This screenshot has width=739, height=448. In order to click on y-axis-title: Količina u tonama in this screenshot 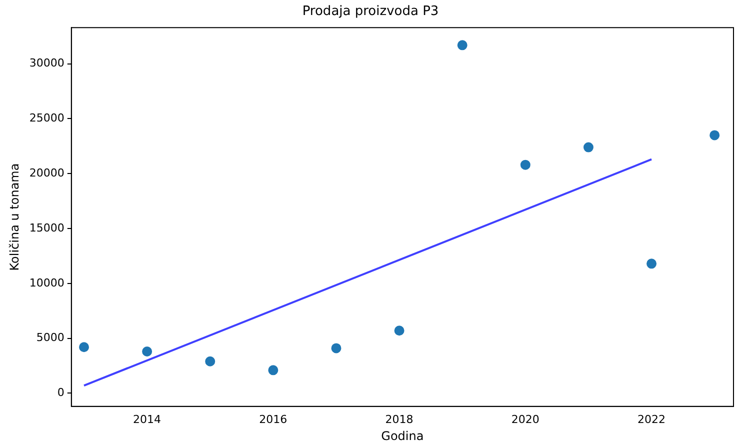, I will do `click(14, 217)`.